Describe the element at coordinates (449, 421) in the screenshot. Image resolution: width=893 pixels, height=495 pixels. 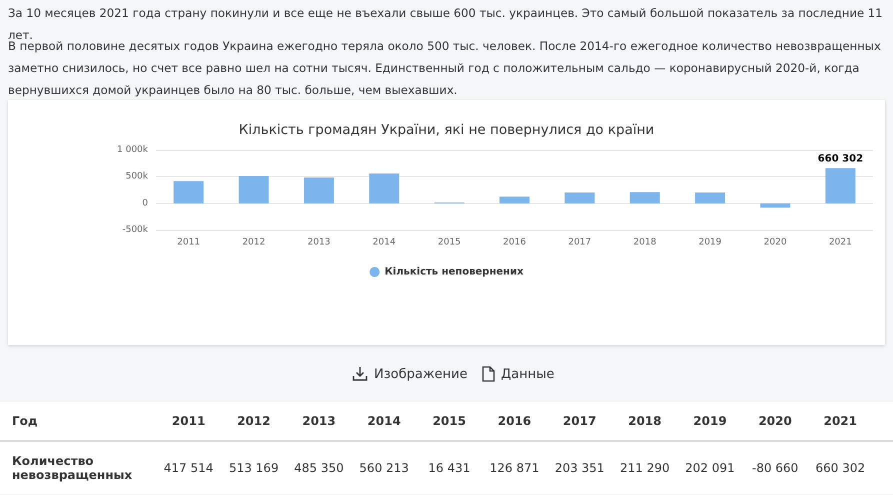
I see `category-label: 2015` at that location.